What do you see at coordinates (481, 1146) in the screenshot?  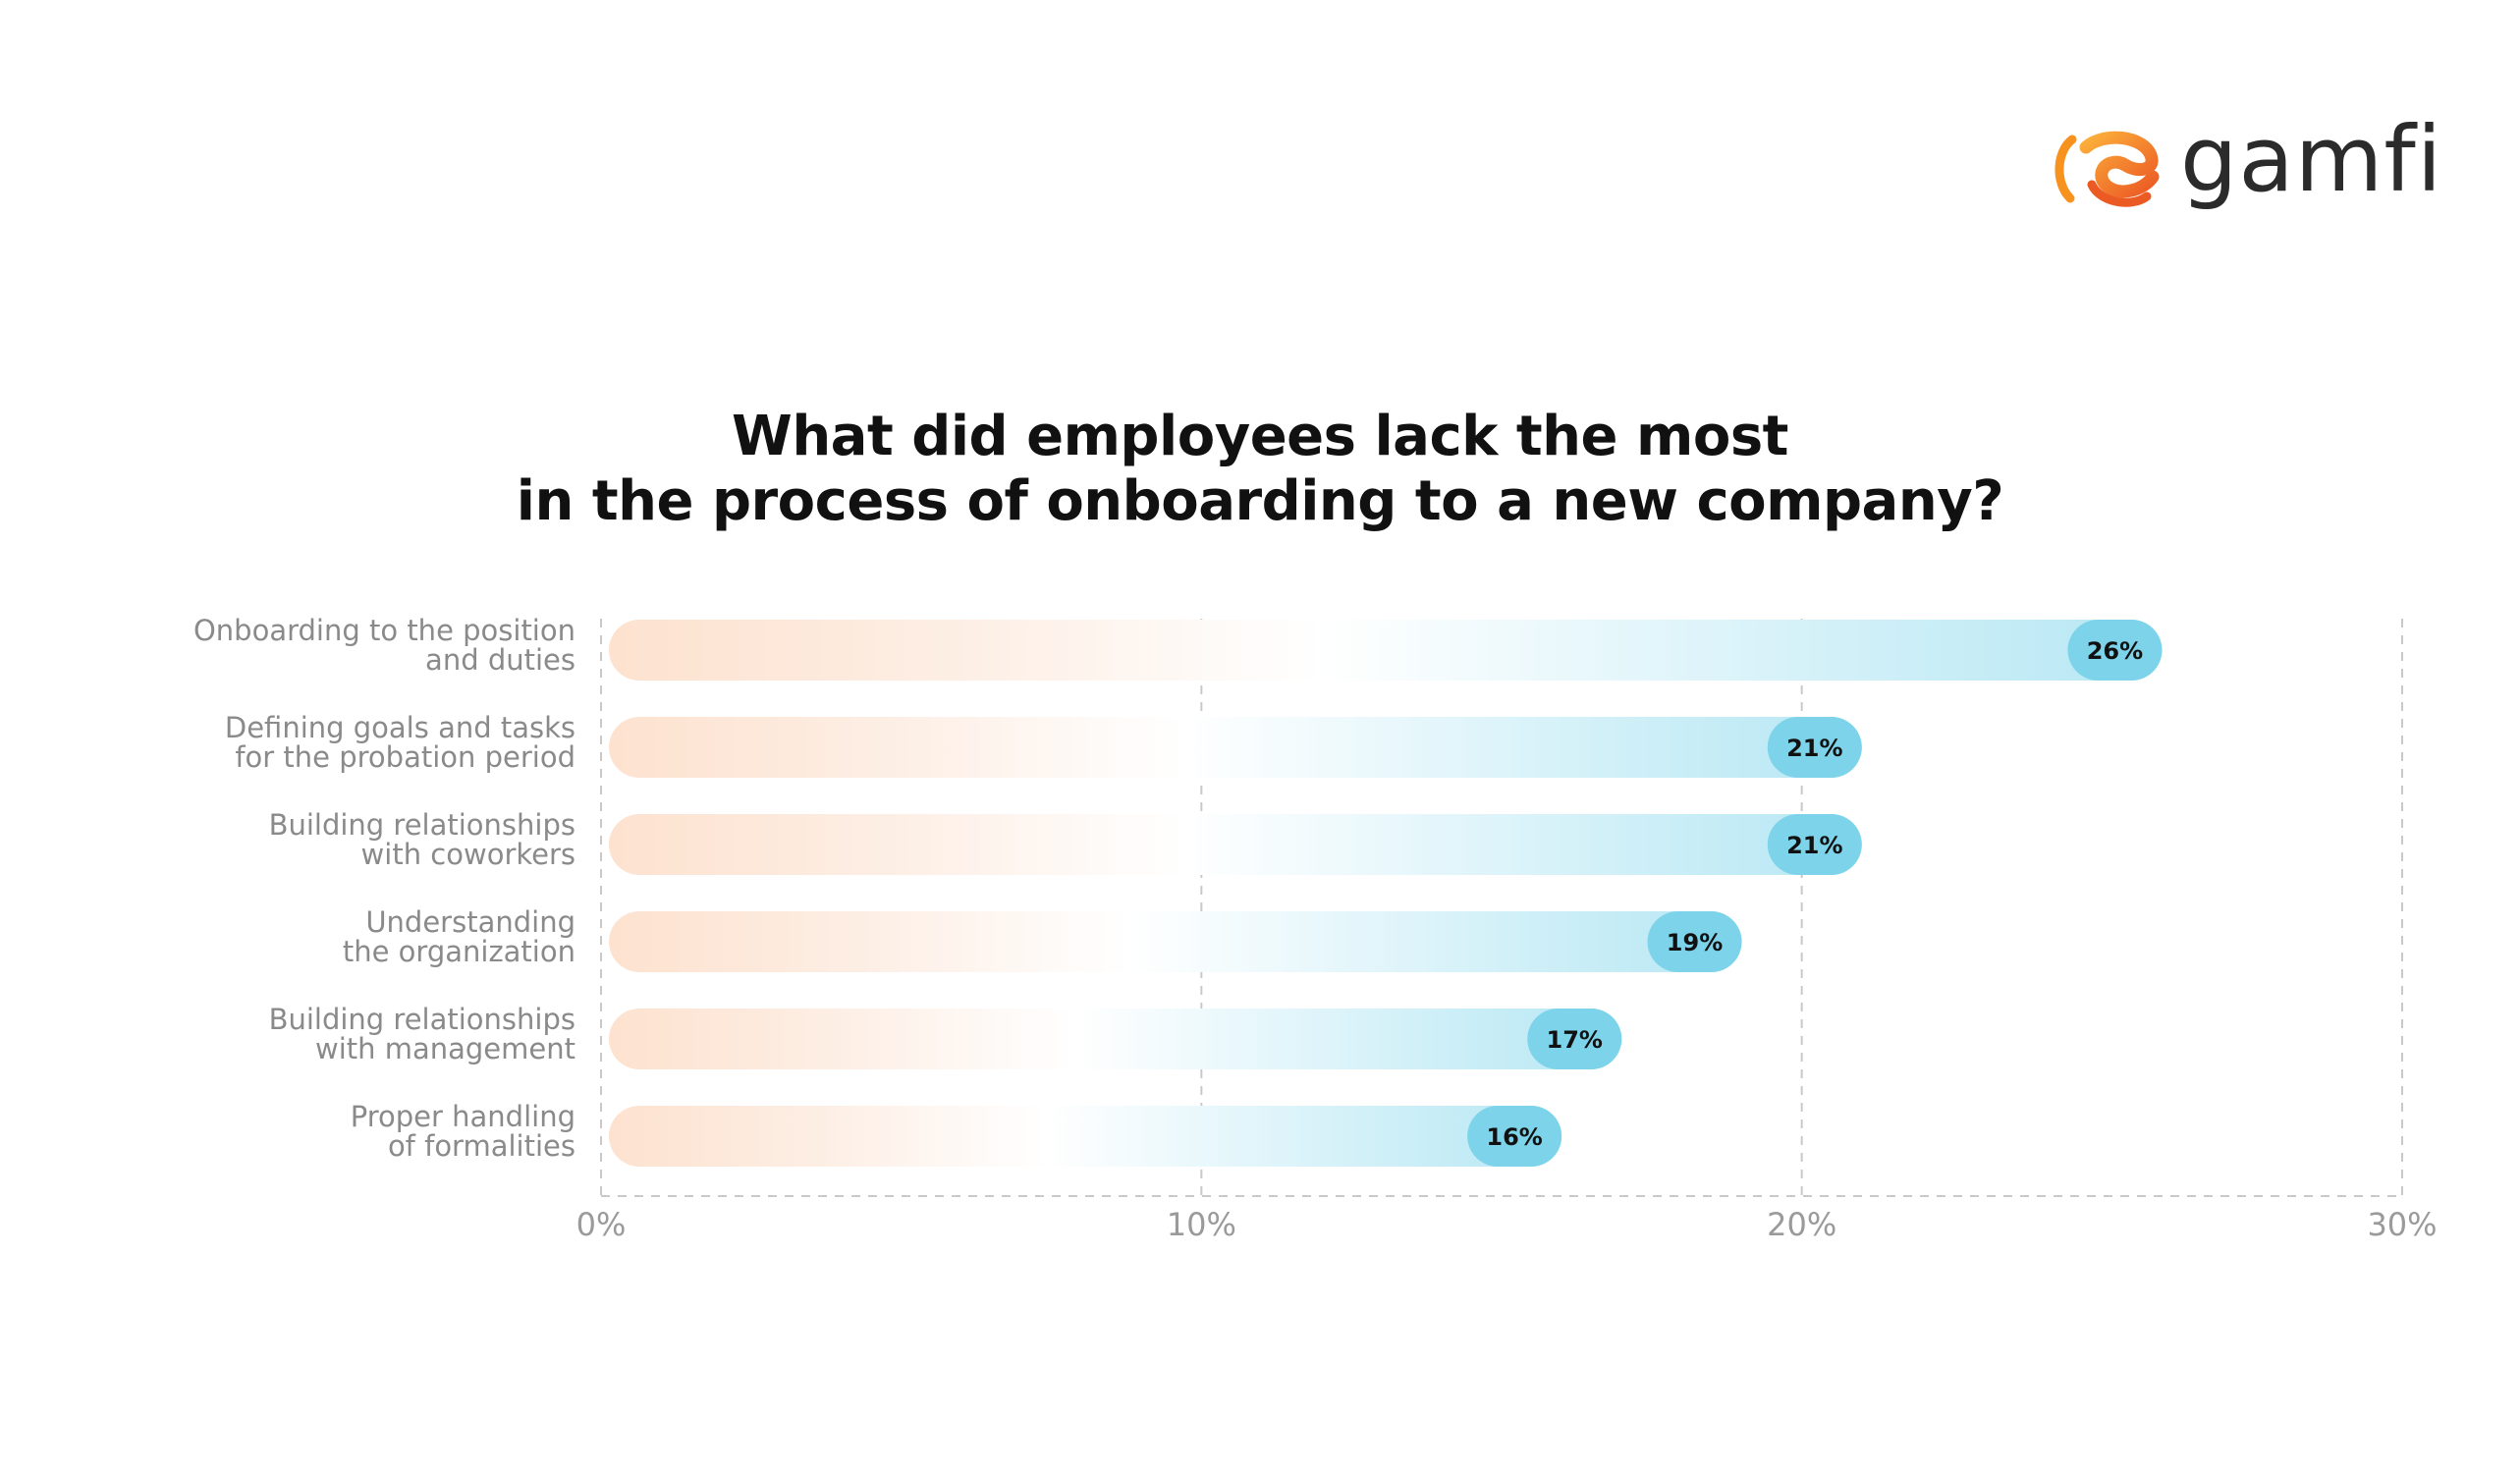 I see `category-label: of formalities` at bounding box center [481, 1146].